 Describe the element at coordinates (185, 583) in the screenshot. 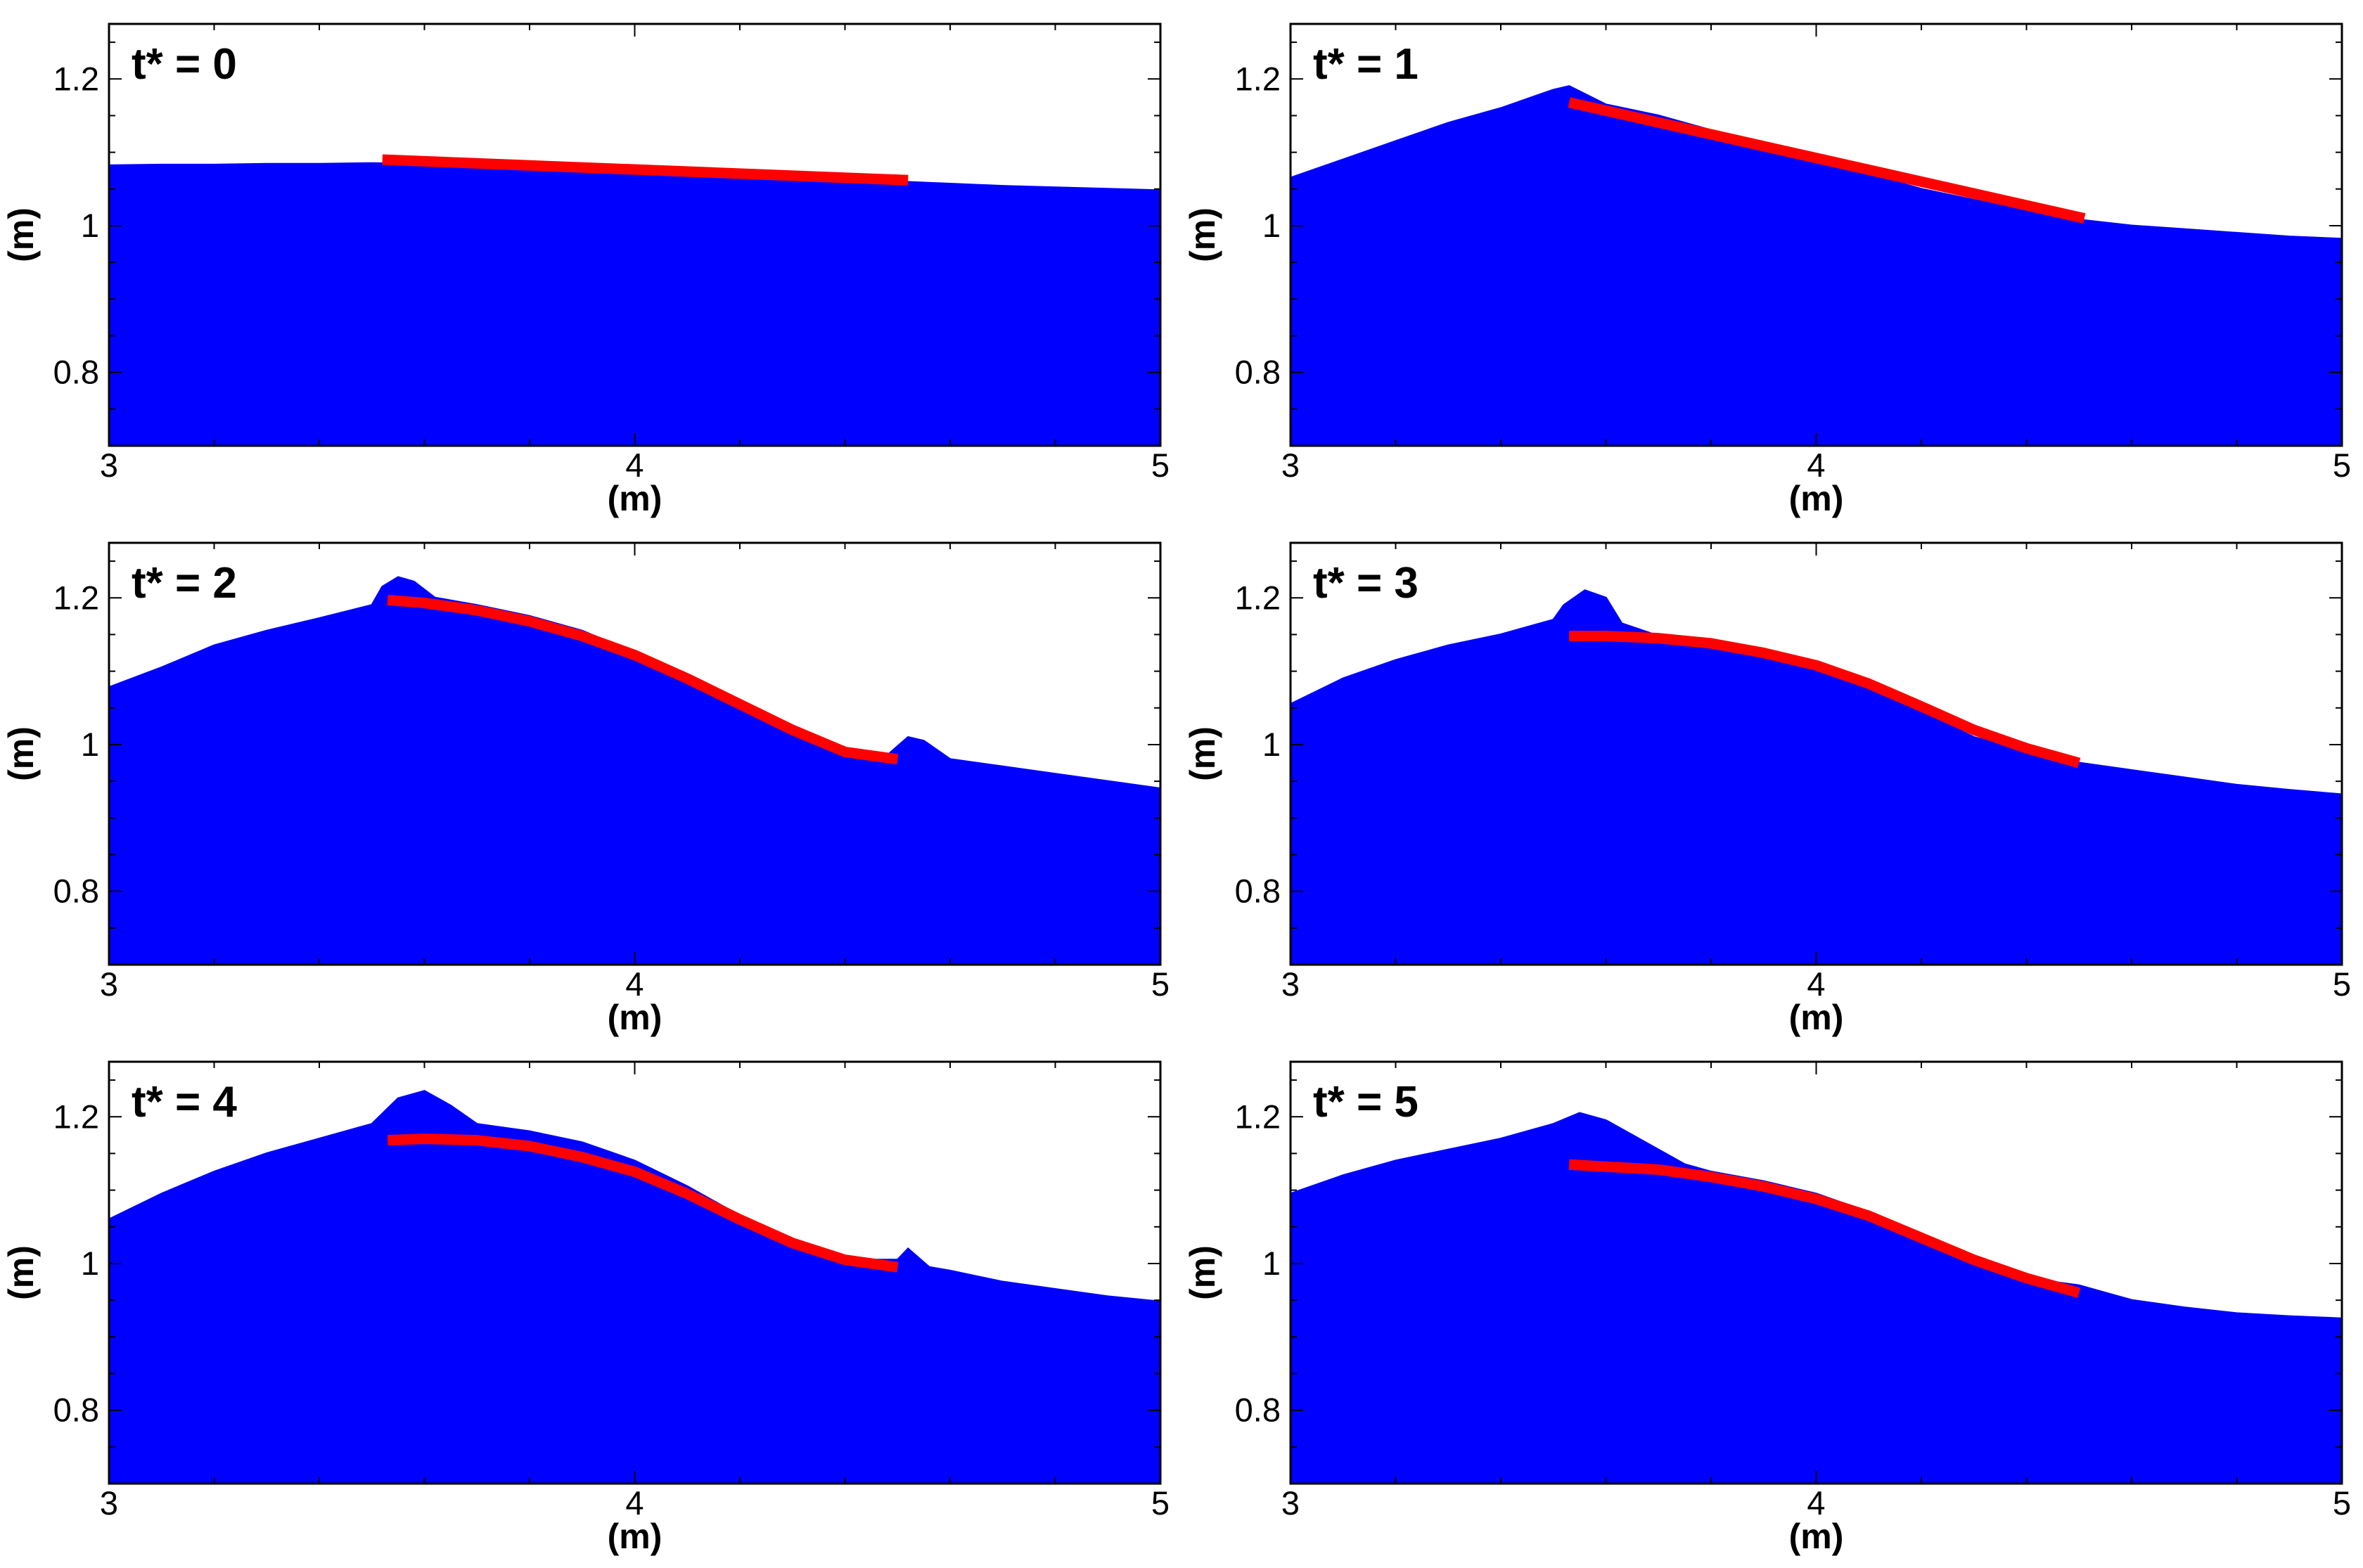

I see `panel-title: t* = 2` at that location.